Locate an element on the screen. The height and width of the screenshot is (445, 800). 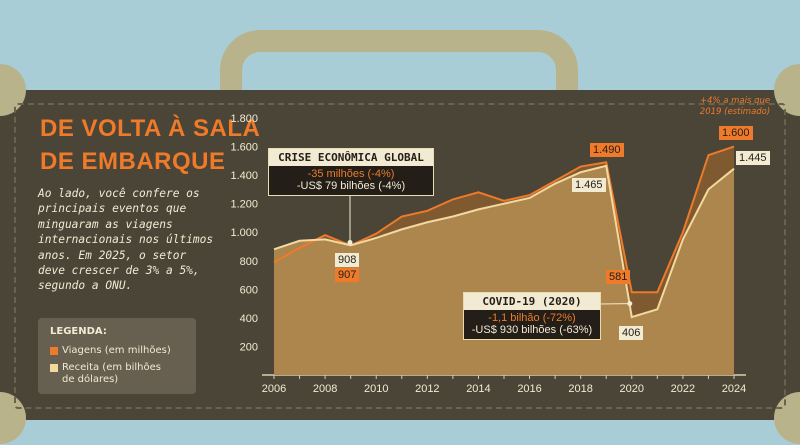
legend-title: LEGENDA: is located at coordinates (78, 331).